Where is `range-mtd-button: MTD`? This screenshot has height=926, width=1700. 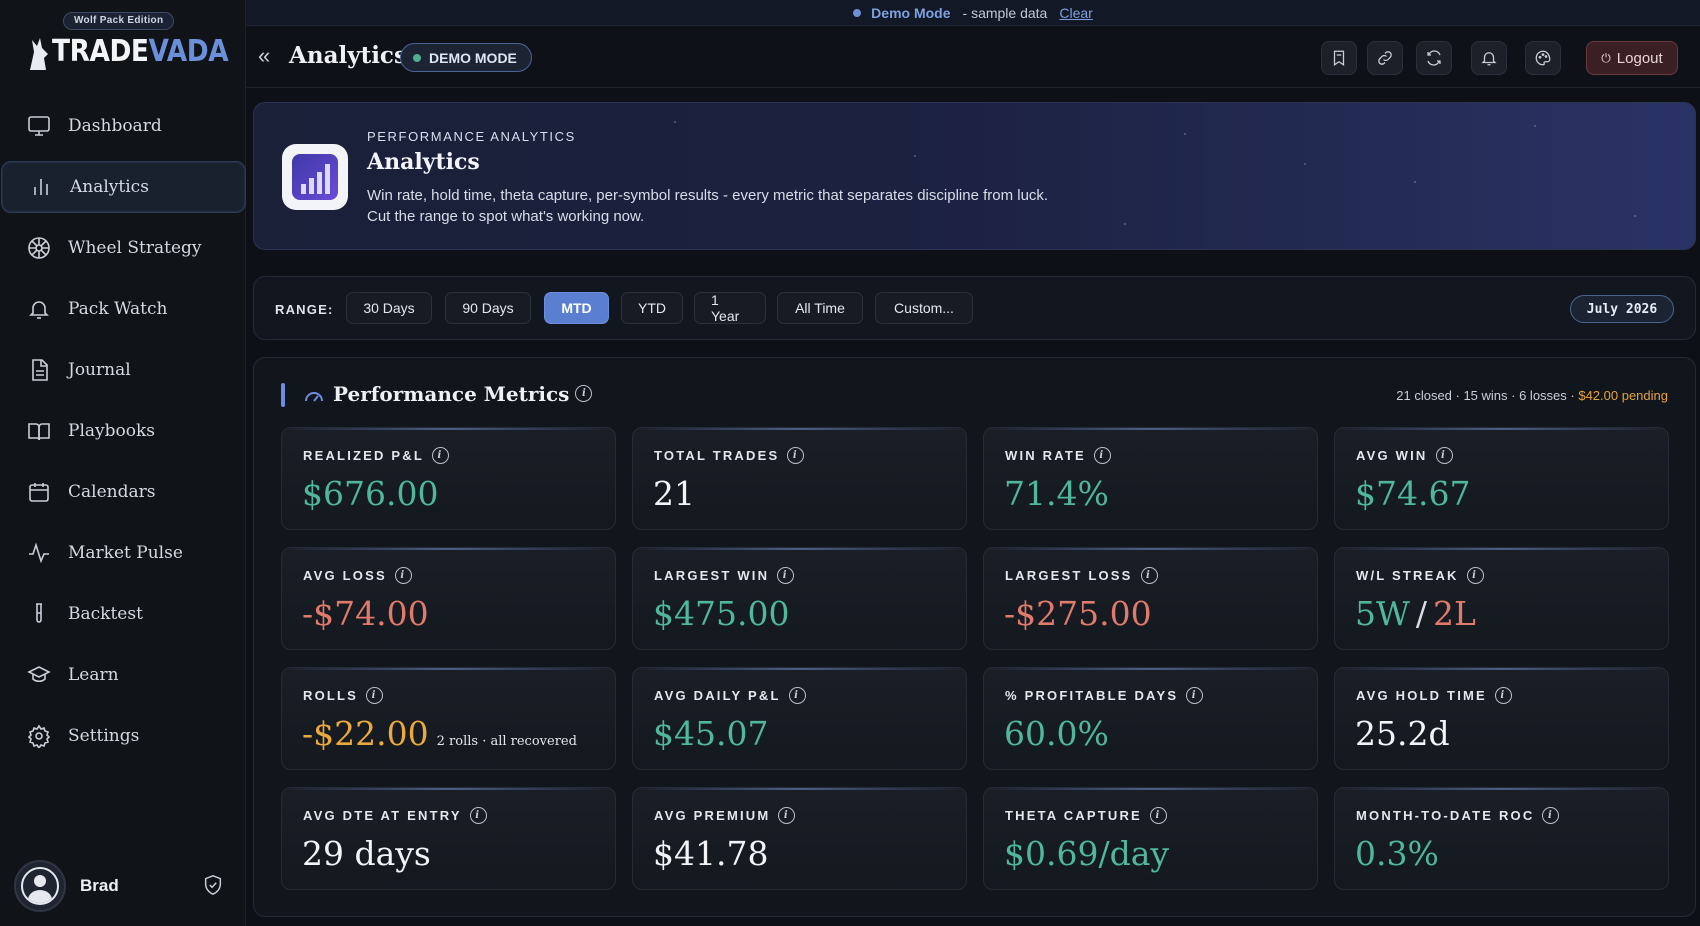 range-mtd-button: MTD is located at coordinates (576, 308).